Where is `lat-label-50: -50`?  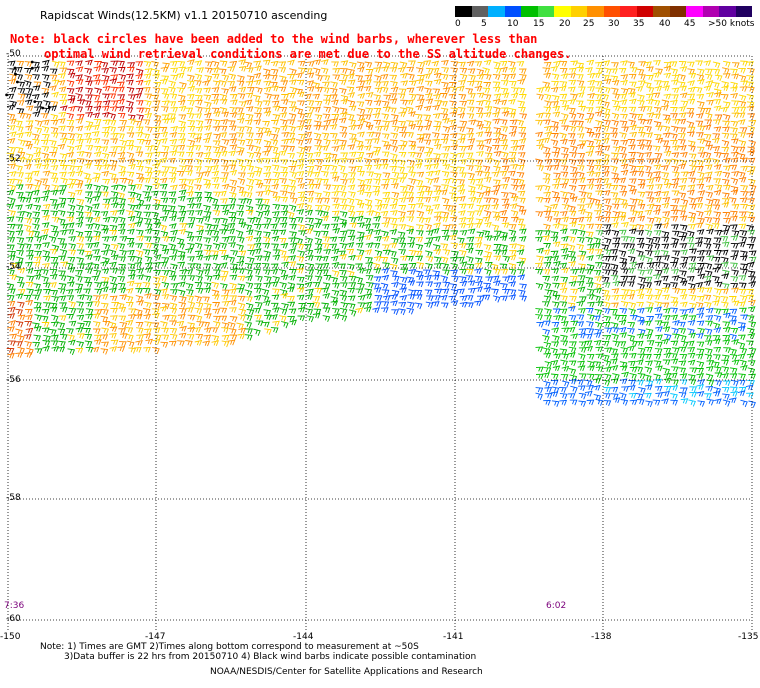 lat-label-50: -50 is located at coordinates (13, 54).